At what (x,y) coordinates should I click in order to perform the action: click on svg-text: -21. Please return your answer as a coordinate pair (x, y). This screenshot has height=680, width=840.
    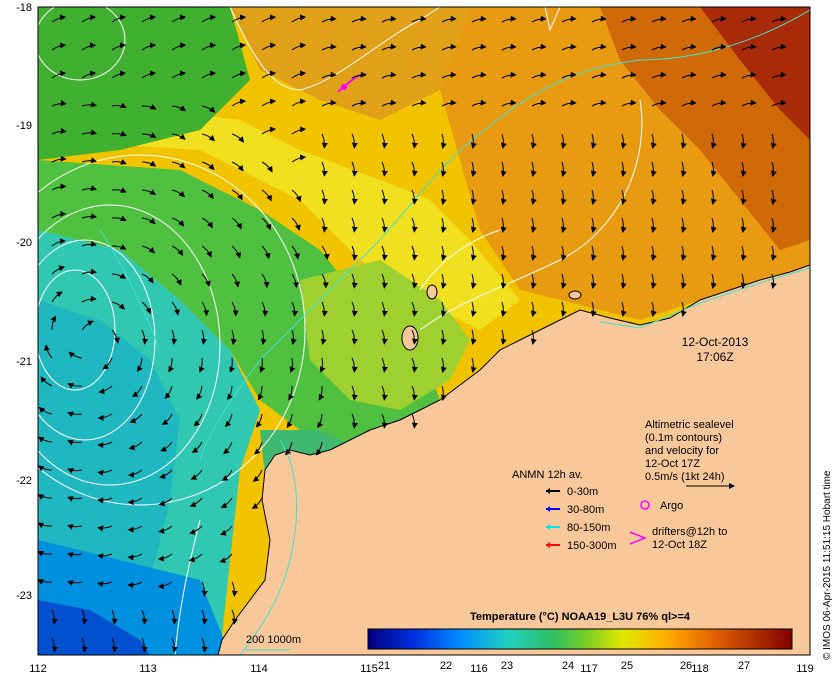
    Looking at the image, I should click on (24, 362).